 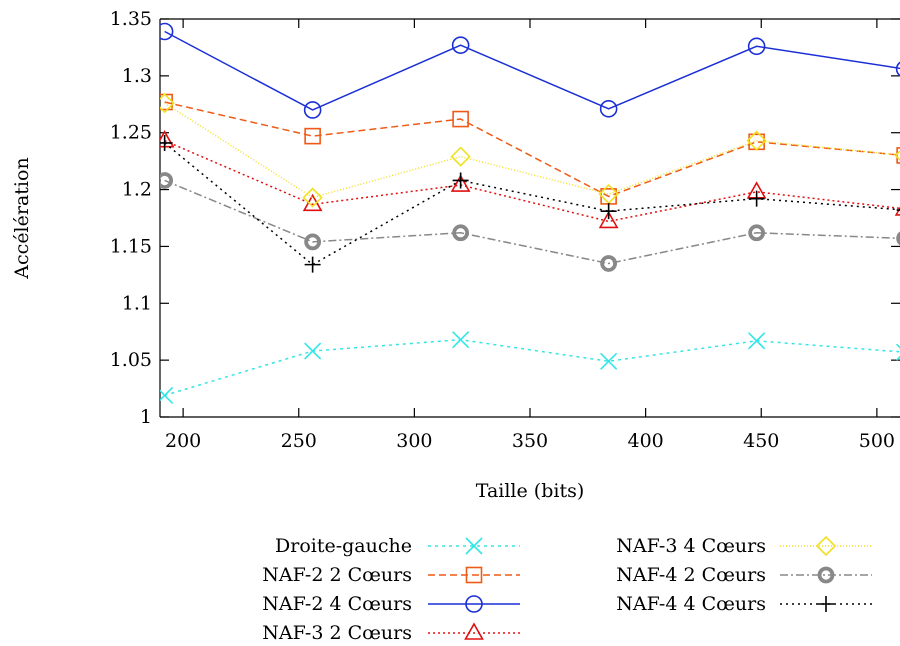 I want to click on y-tick-label: 1, so click(x=146, y=417).